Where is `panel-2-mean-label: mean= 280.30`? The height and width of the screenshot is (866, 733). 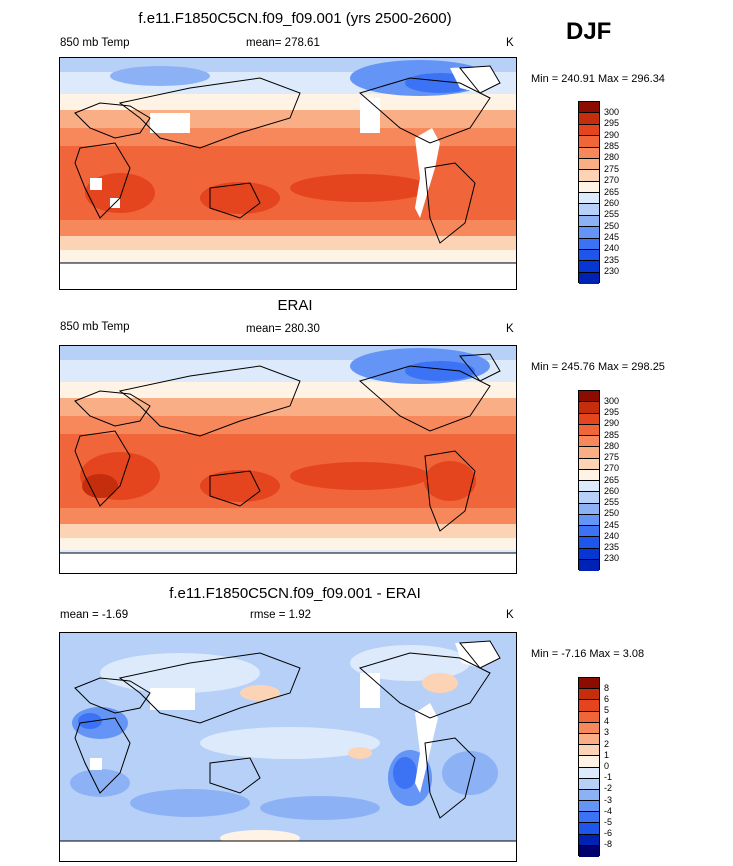 panel-2-mean-label: mean= 280.30 is located at coordinates (283, 329).